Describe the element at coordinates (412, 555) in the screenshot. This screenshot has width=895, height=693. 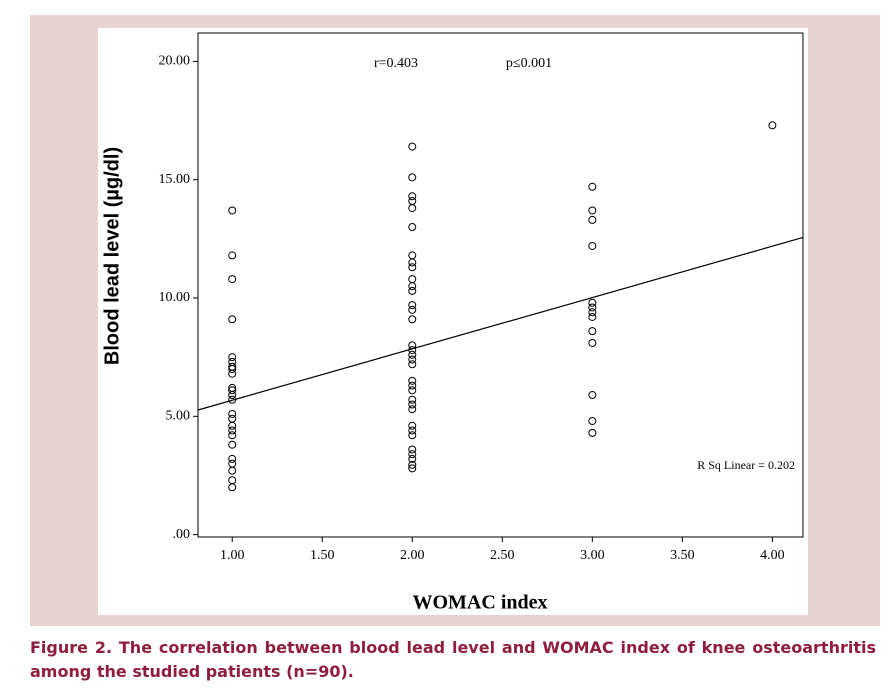
I see `x-tick-label: 2.00` at that location.